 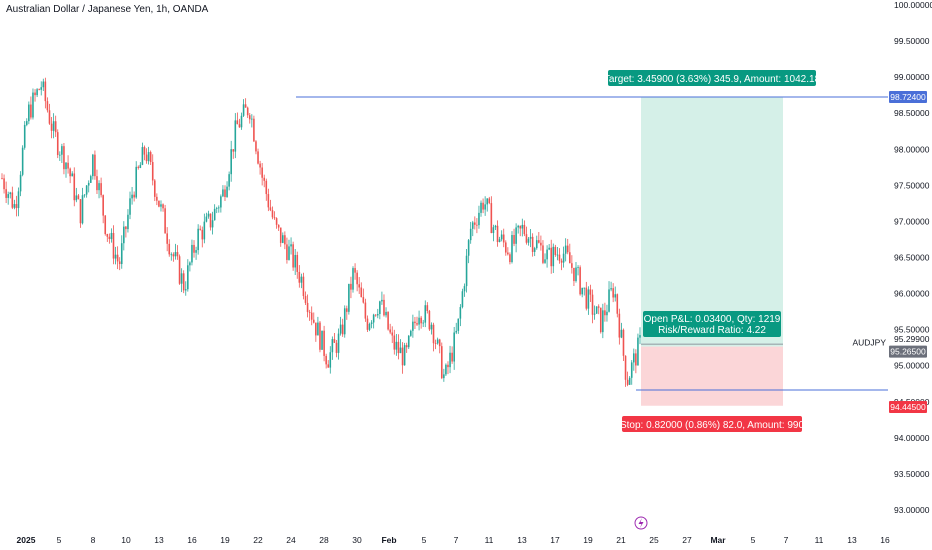 I want to click on x-tick-label: 30, so click(x=357, y=540).